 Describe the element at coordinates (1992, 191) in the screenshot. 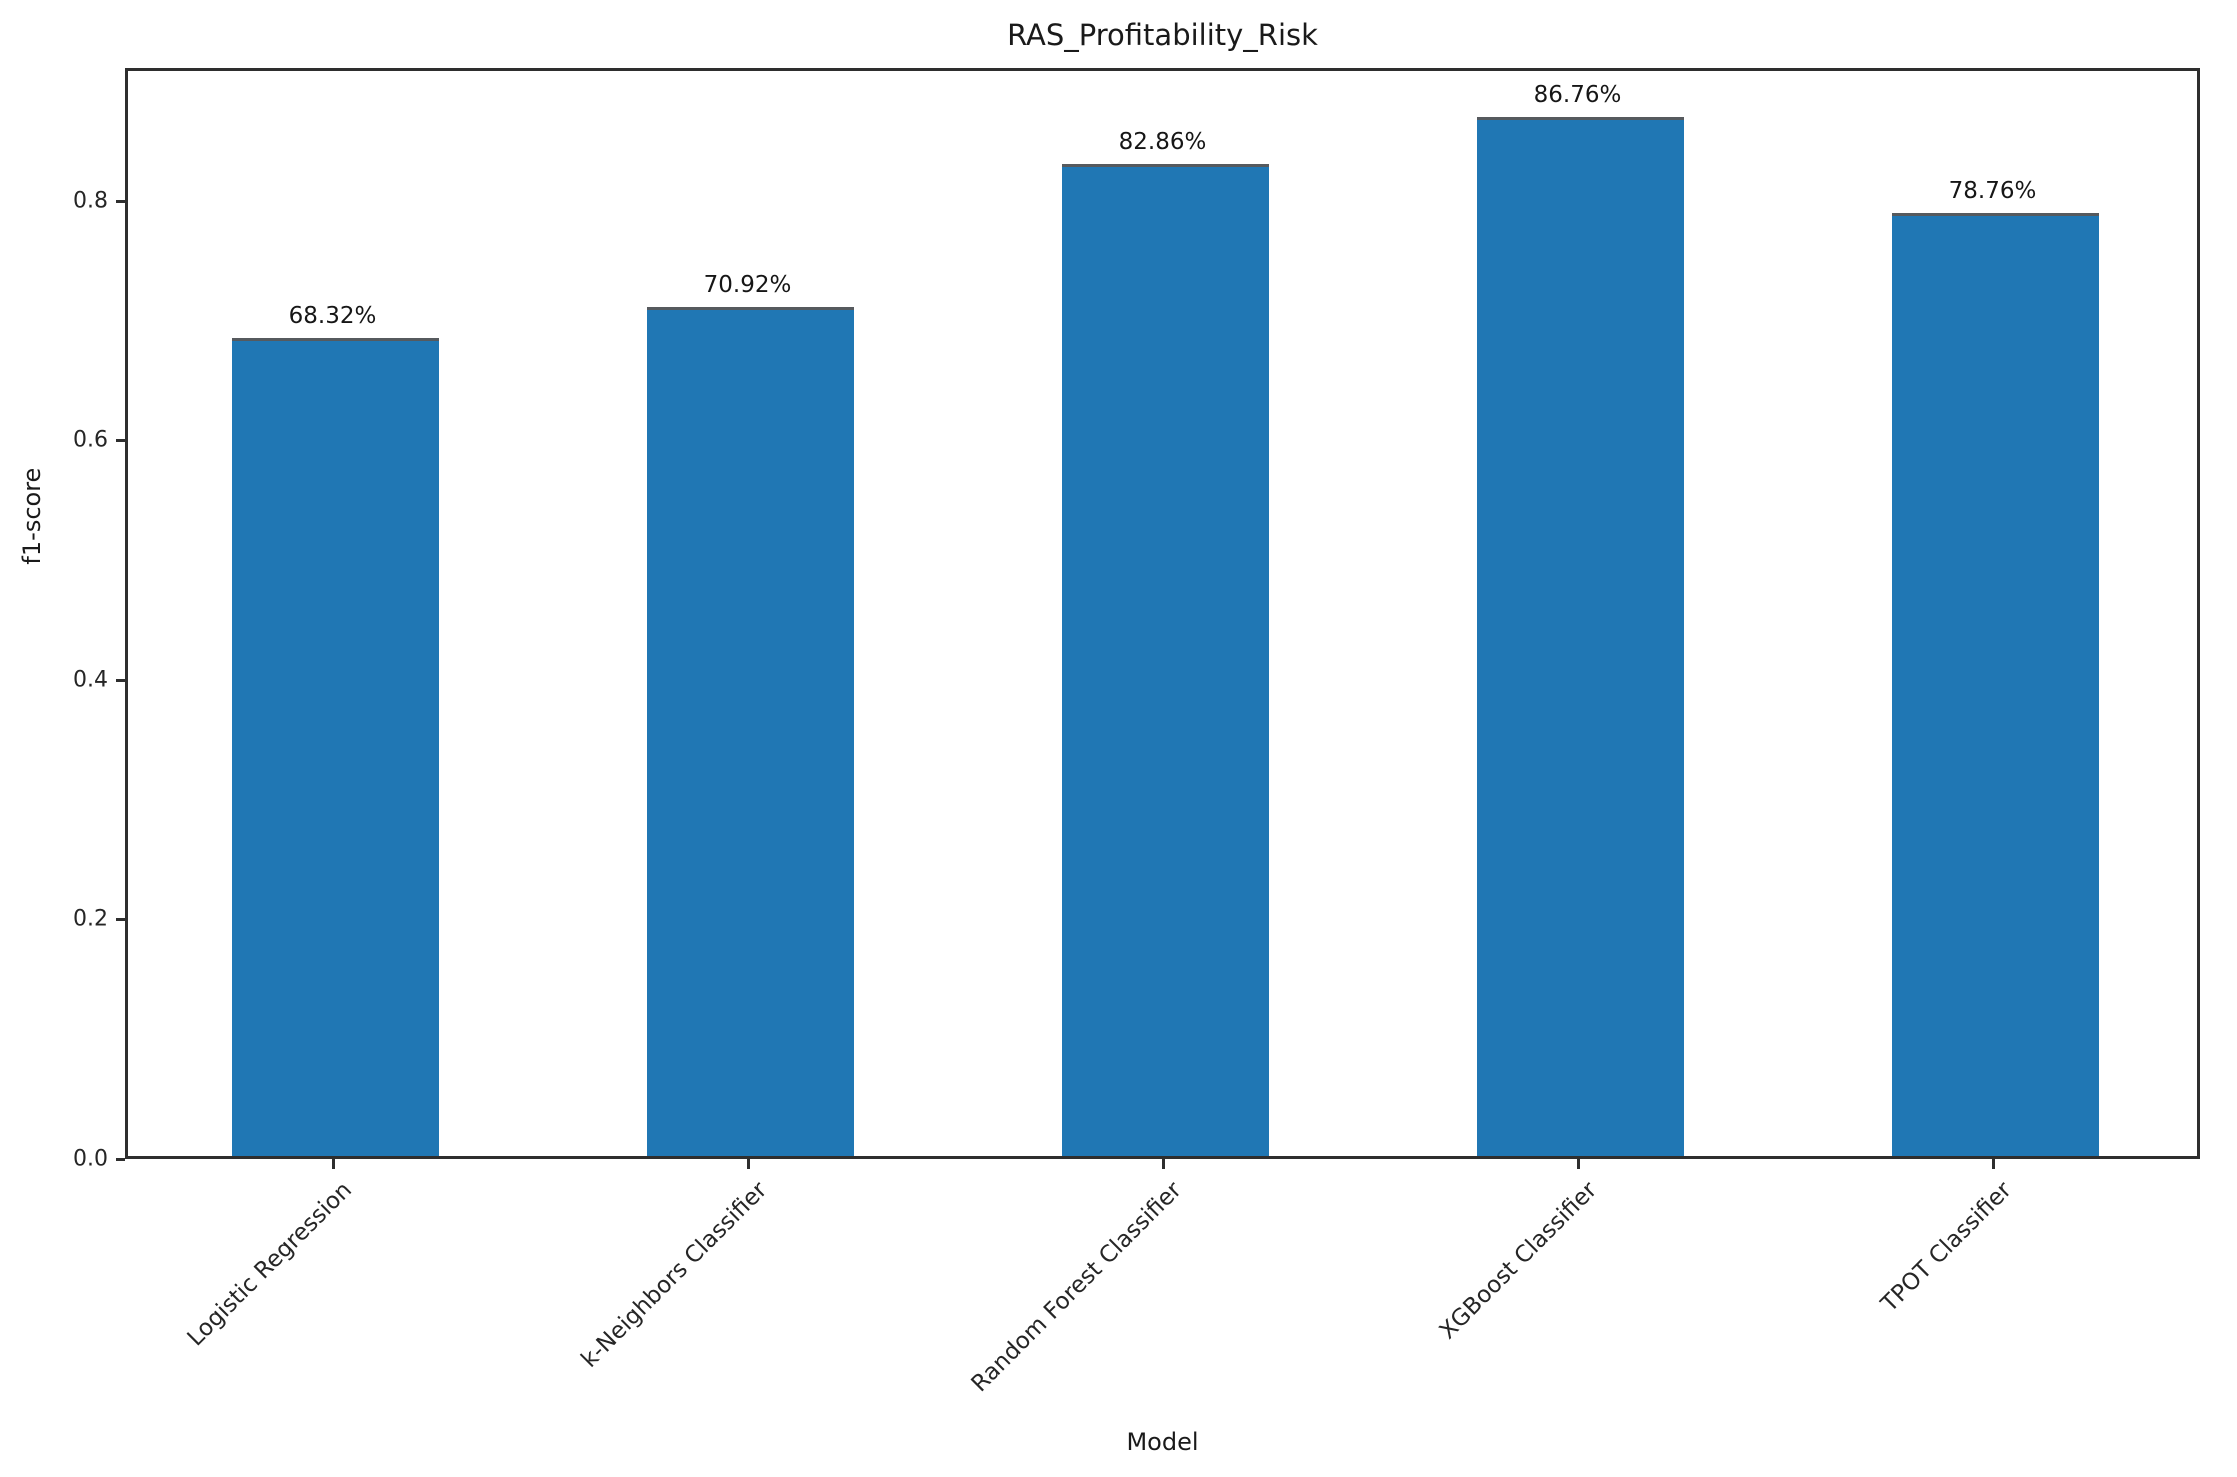

I see `bar-value-label: 78.76%` at that location.